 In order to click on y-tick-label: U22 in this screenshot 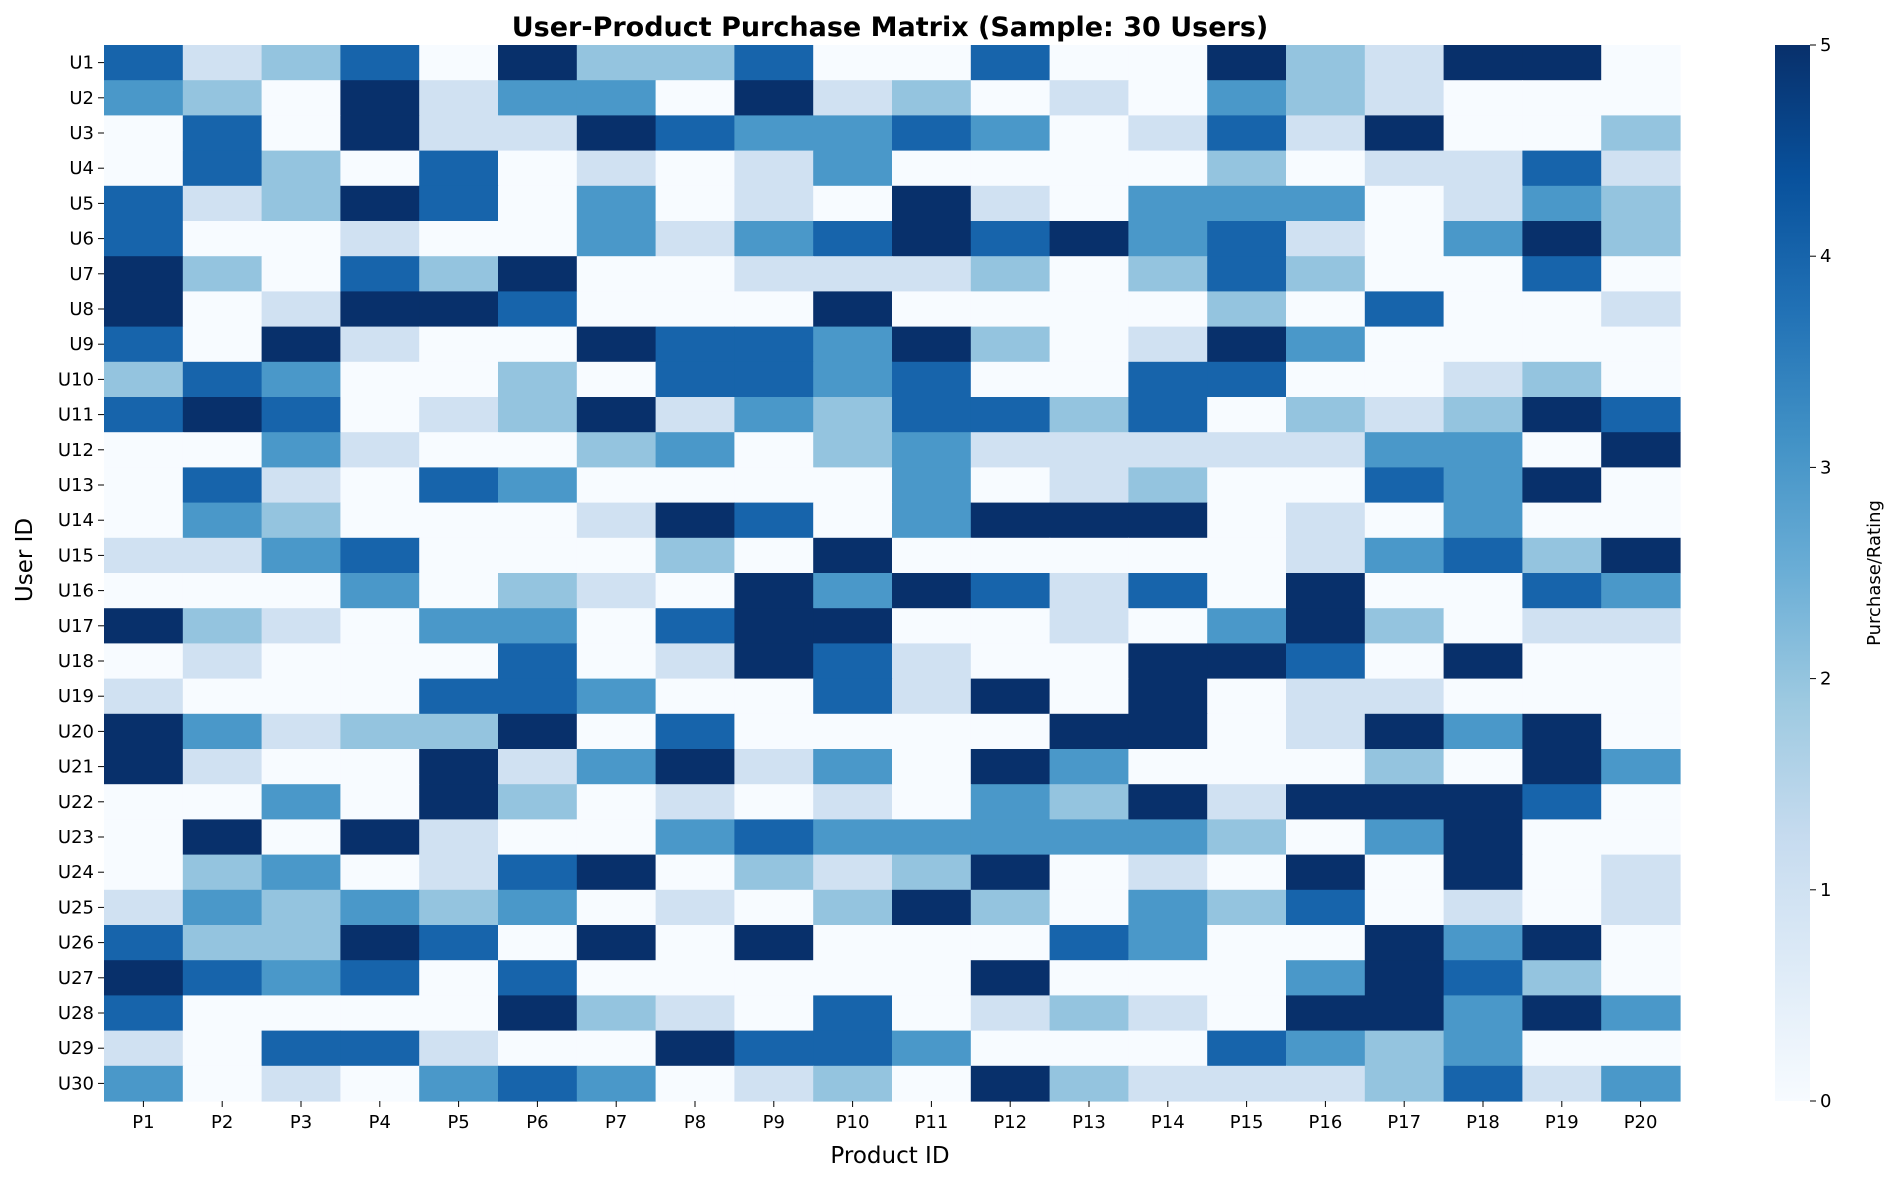, I will do `click(76, 802)`.